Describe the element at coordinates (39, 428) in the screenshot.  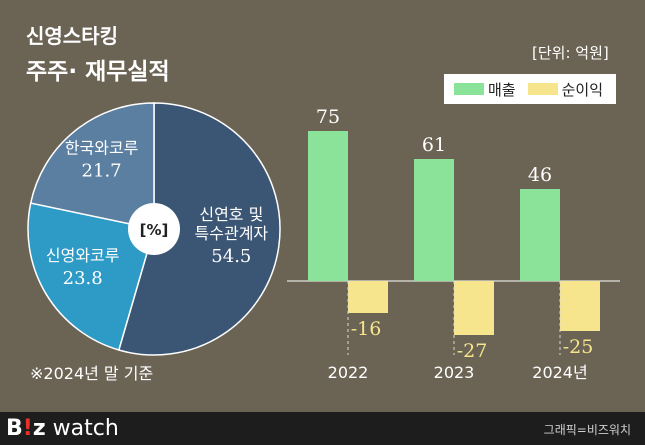
I see `logo-z: z` at that location.